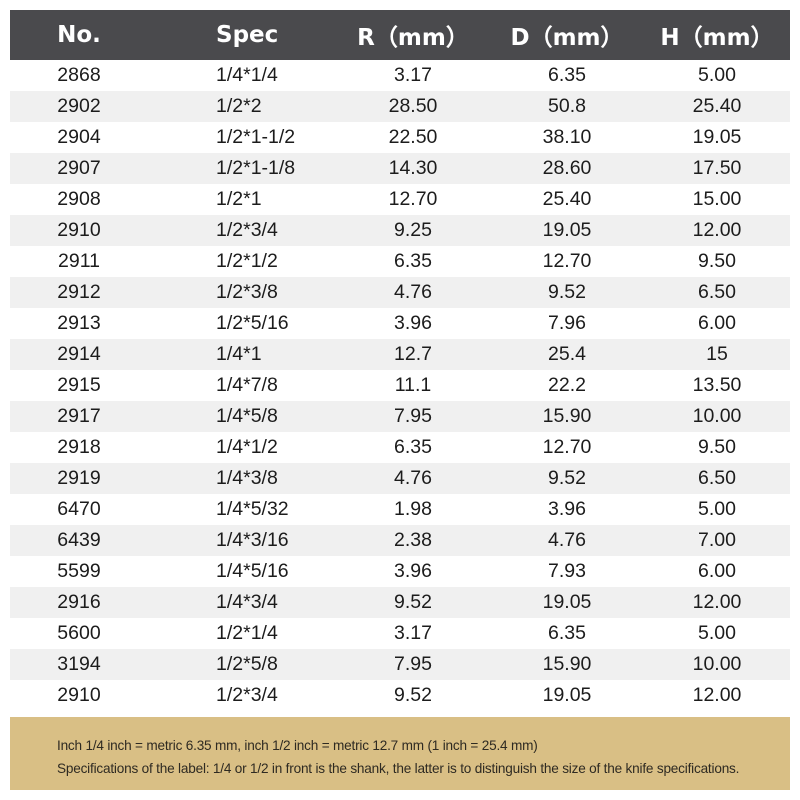  Describe the element at coordinates (252, 323) in the screenshot. I see `cell-spec: 1/2*5/16` at that location.